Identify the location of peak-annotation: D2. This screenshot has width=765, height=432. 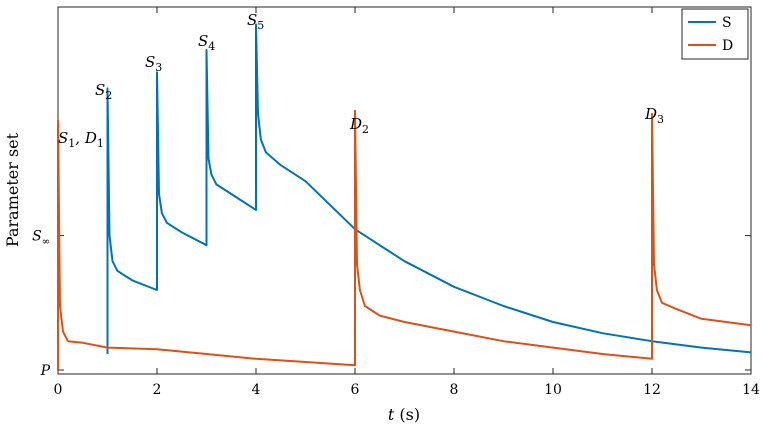
(359, 125).